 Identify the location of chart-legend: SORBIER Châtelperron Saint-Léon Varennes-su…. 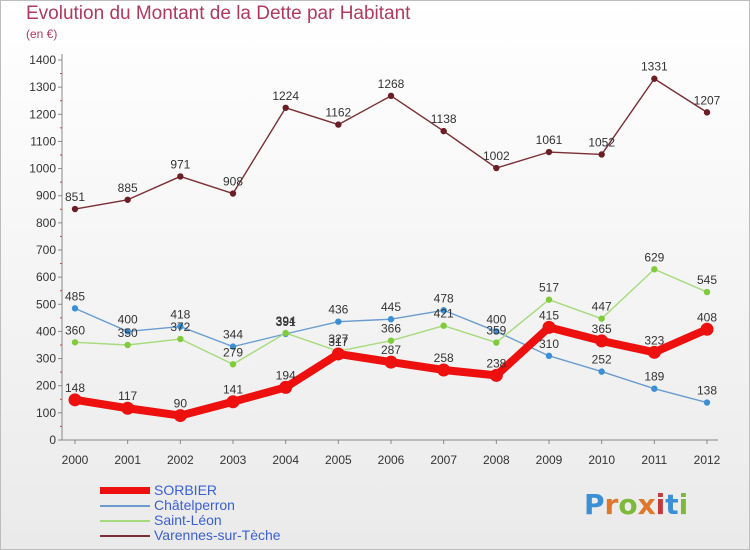
(250, 513).